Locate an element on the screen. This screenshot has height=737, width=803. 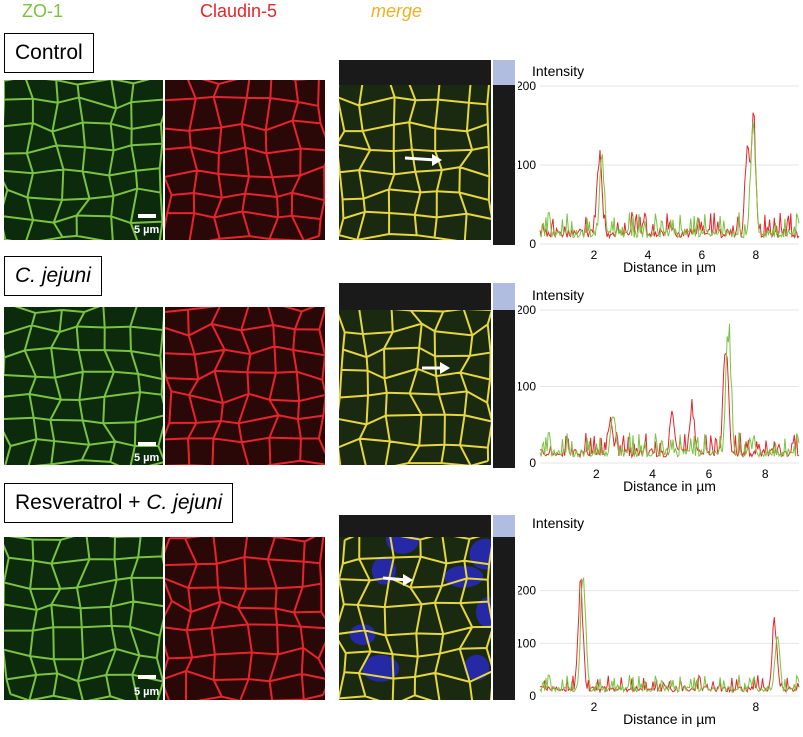
header-zo1: ZO-1 is located at coordinates (43, 11).